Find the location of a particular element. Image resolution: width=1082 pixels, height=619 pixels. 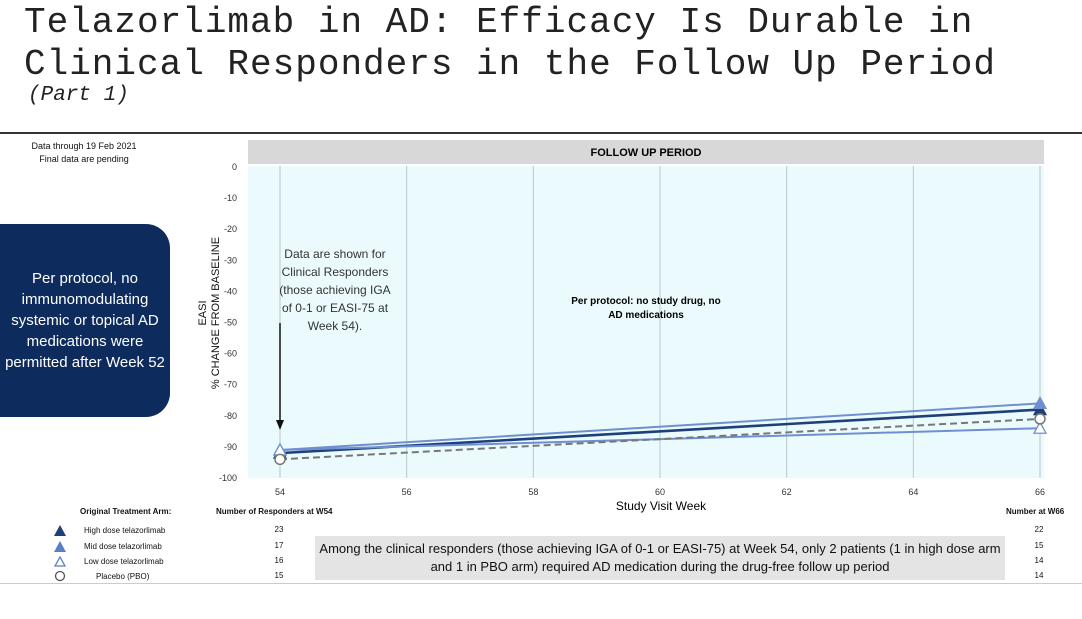

series-line-mid-dose-telazorlimab is located at coordinates (660, 427).